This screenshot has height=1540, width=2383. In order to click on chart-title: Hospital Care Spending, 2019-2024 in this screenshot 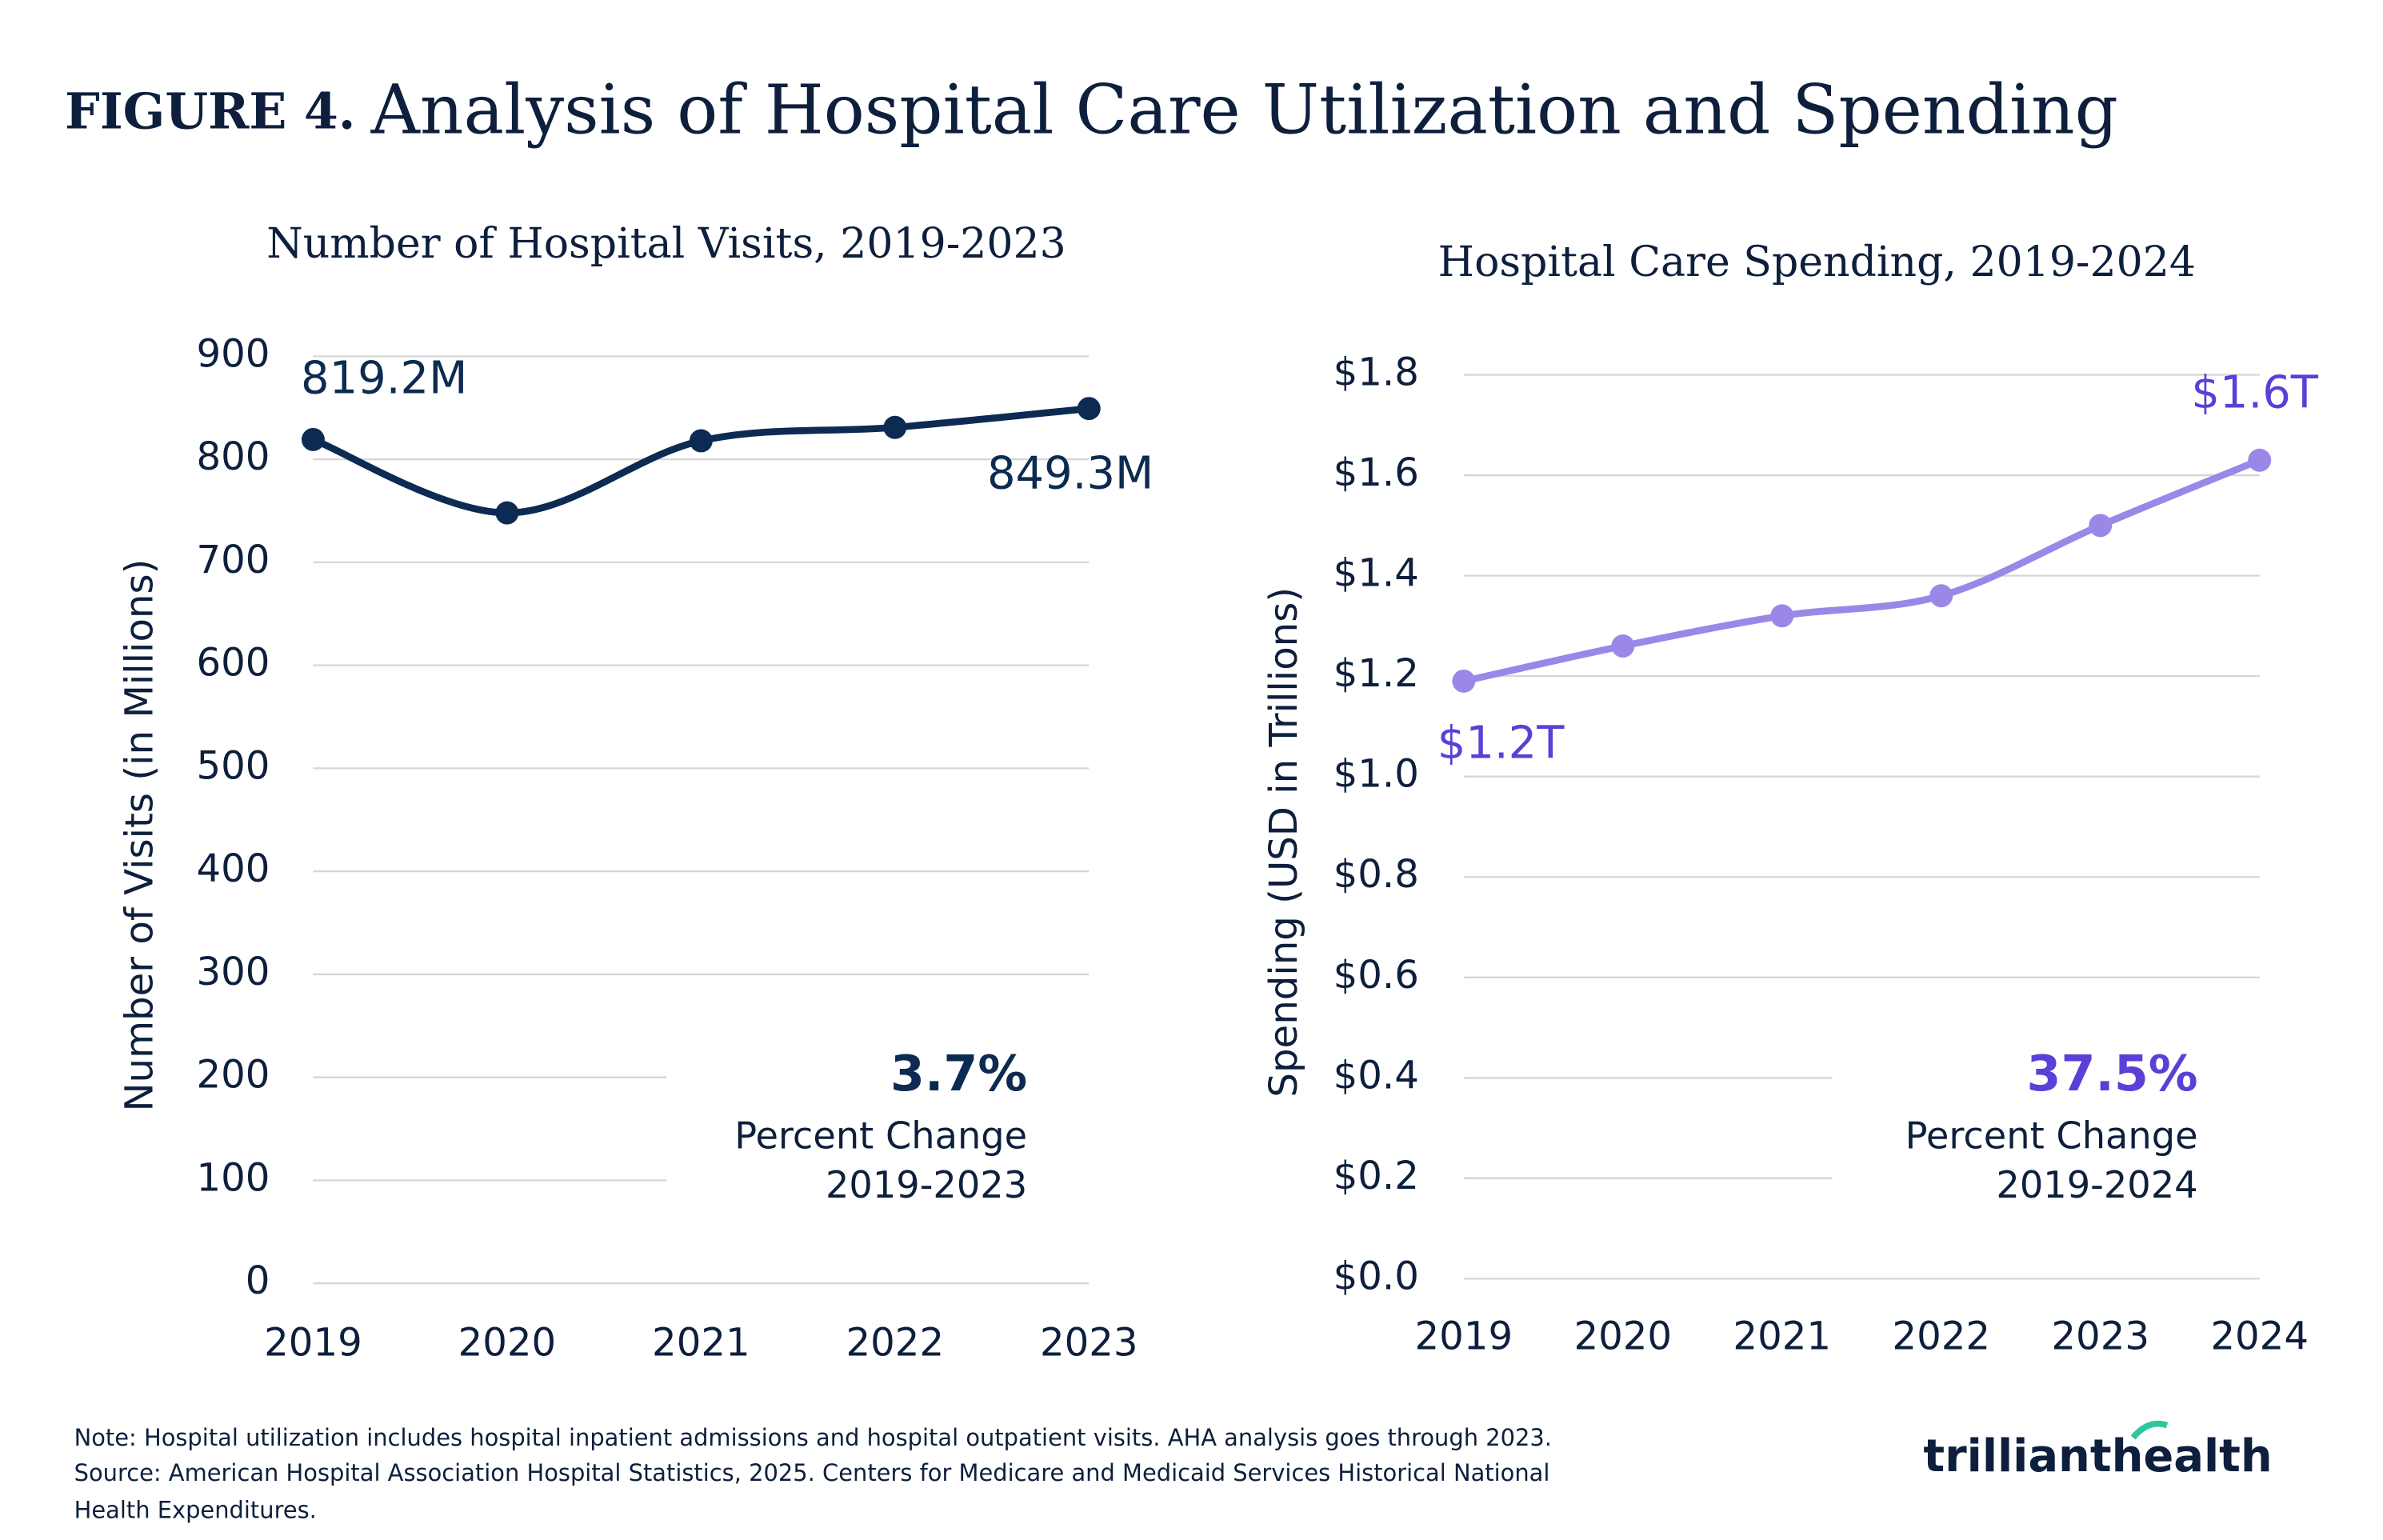, I will do `click(1817, 262)`.